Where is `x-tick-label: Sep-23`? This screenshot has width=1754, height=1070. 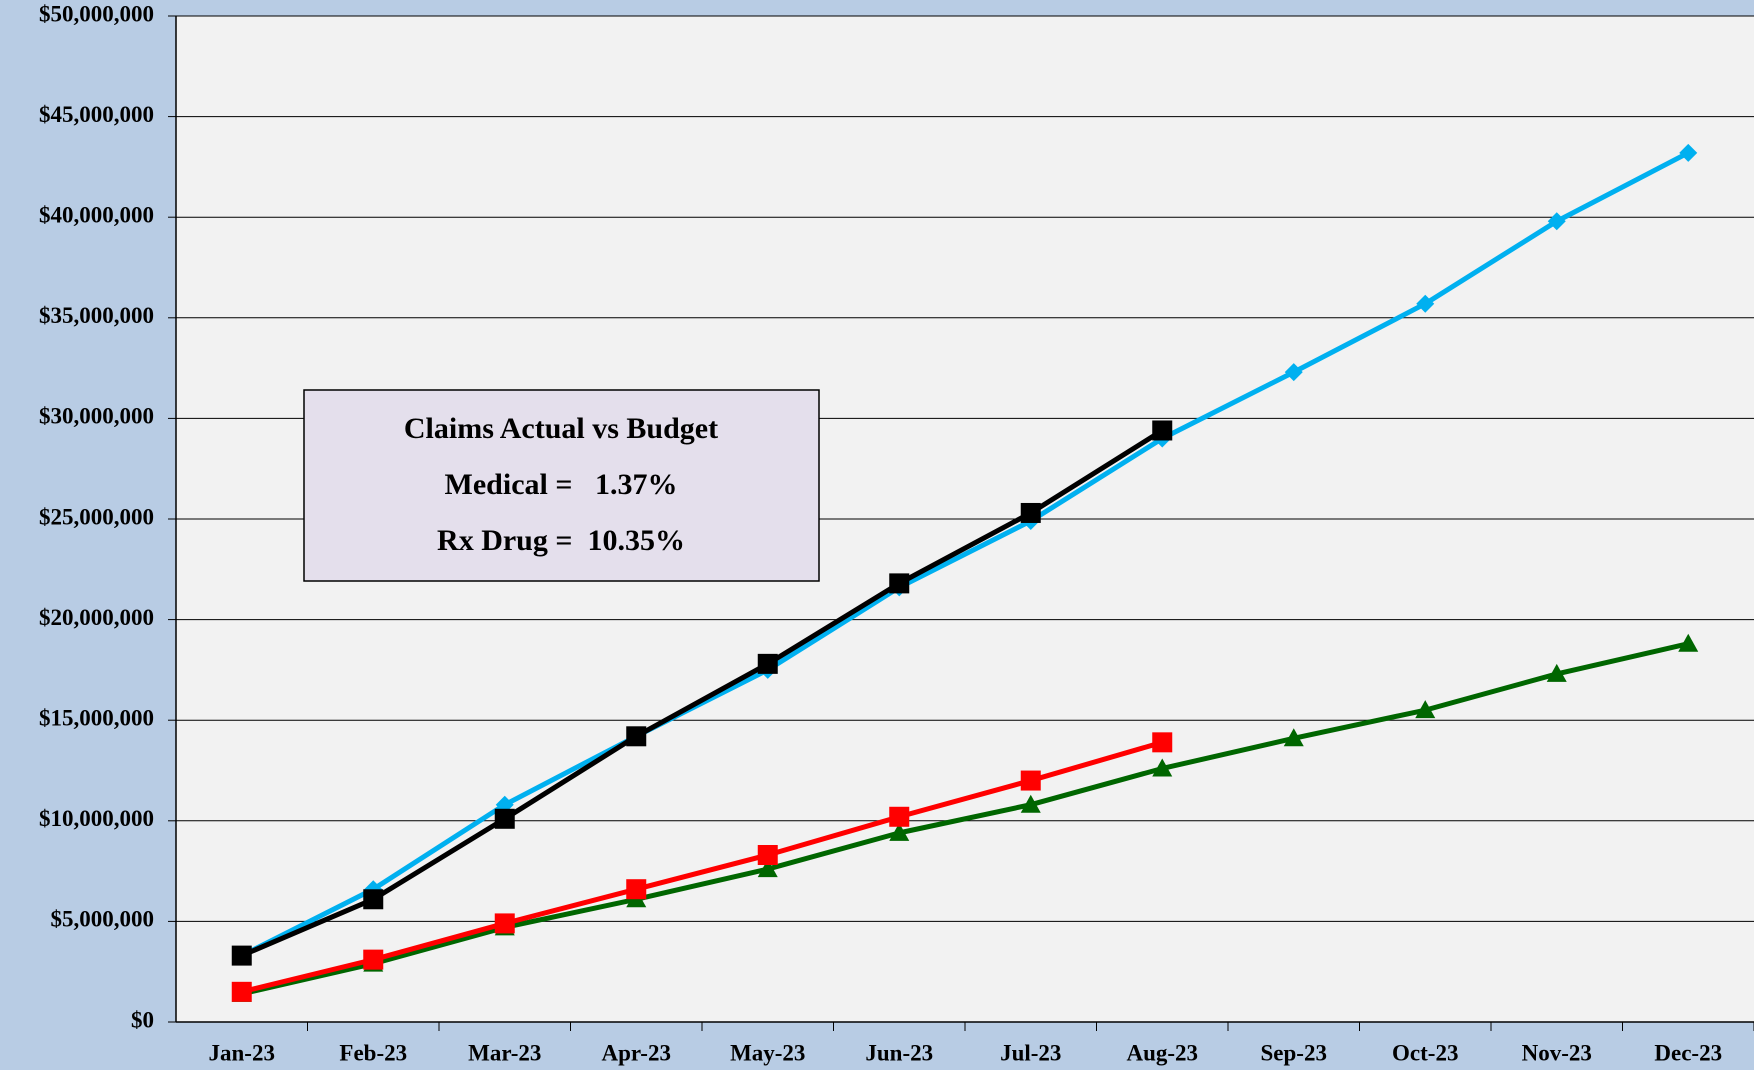 x-tick-label: Sep-23 is located at coordinates (1294, 1052).